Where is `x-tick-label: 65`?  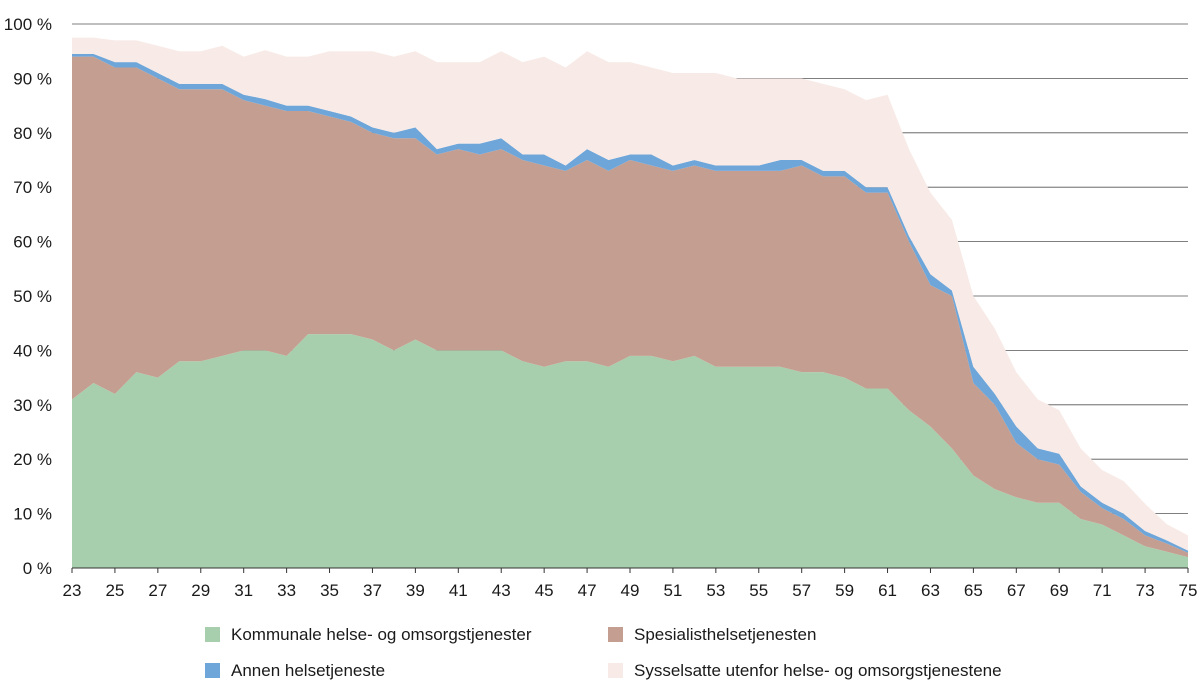
x-tick-label: 65 is located at coordinates (973, 590).